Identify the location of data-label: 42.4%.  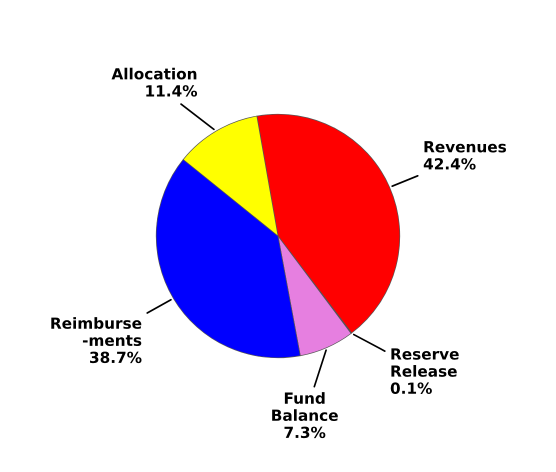
(450, 164).